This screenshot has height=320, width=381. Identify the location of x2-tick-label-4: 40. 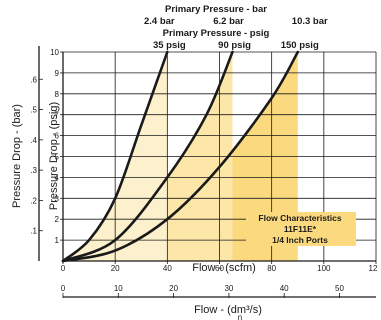
(284, 288).